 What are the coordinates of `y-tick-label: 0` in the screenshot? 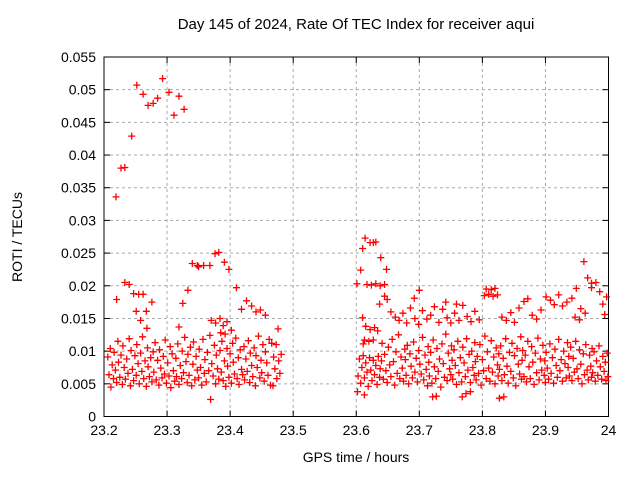 It's located at (92, 417).